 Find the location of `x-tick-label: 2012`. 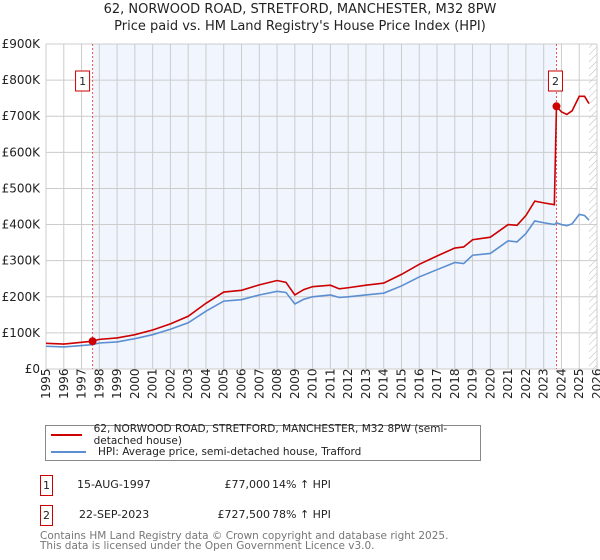

x-tick-label: 2012 is located at coordinates (348, 383).